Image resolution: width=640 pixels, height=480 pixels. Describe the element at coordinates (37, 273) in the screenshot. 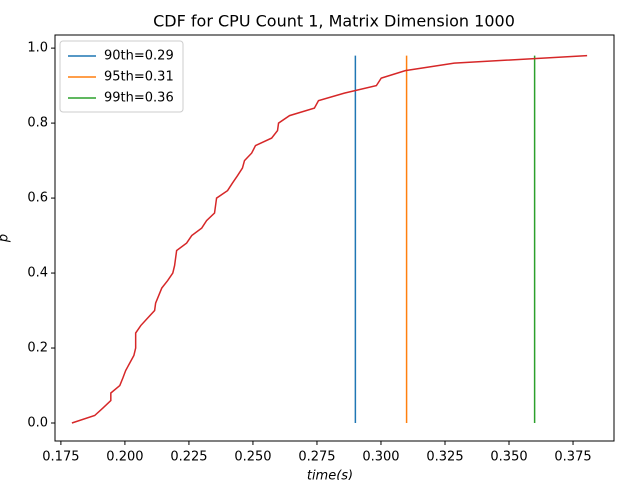

I see `y-tick-label: 0.4` at that location.